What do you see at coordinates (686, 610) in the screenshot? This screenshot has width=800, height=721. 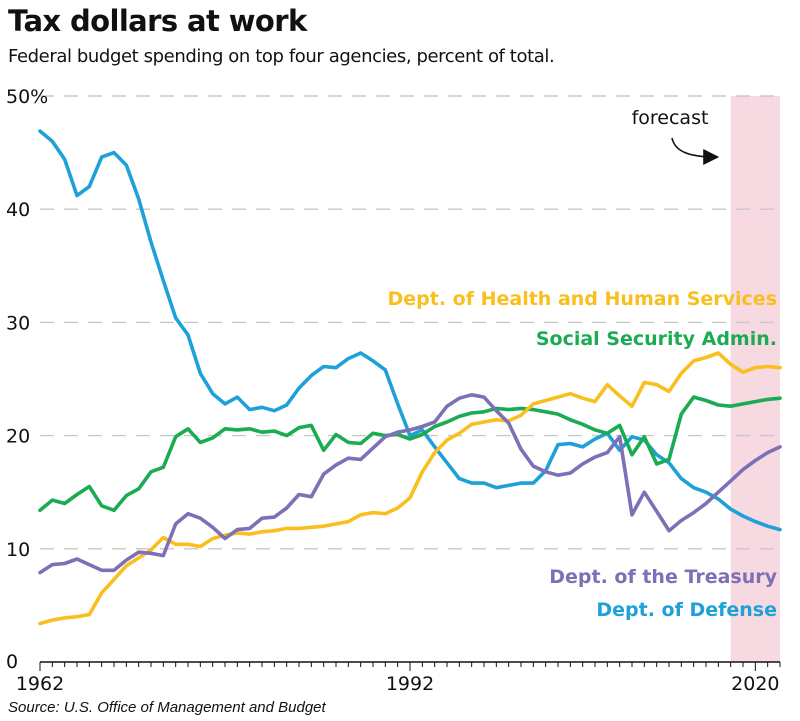 I see `series-label-dept-of-defense: Dept. of Defense` at bounding box center [686, 610].